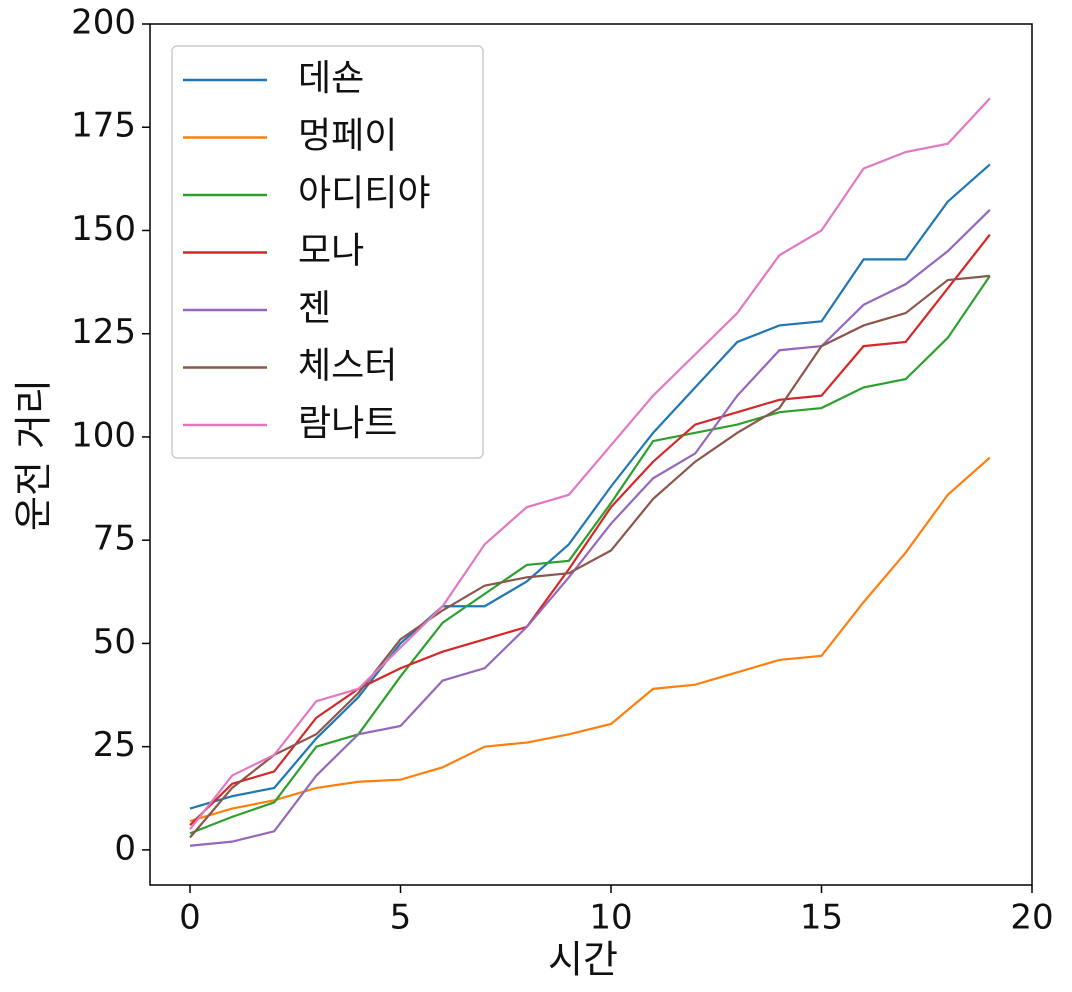 The height and width of the screenshot is (992, 1072). What do you see at coordinates (114, 642) in the screenshot?
I see `y-tick-label: 50` at bounding box center [114, 642].